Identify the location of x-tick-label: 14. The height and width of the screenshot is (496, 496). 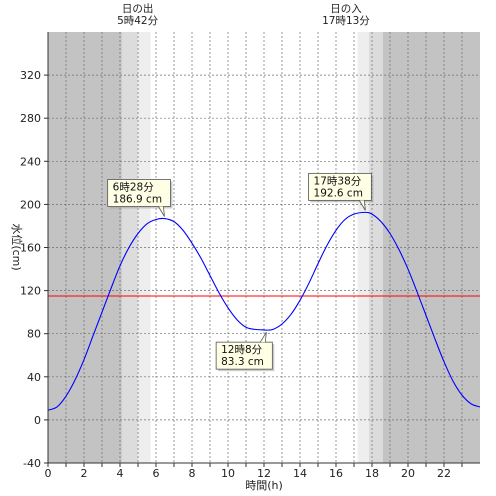
(300, 473).